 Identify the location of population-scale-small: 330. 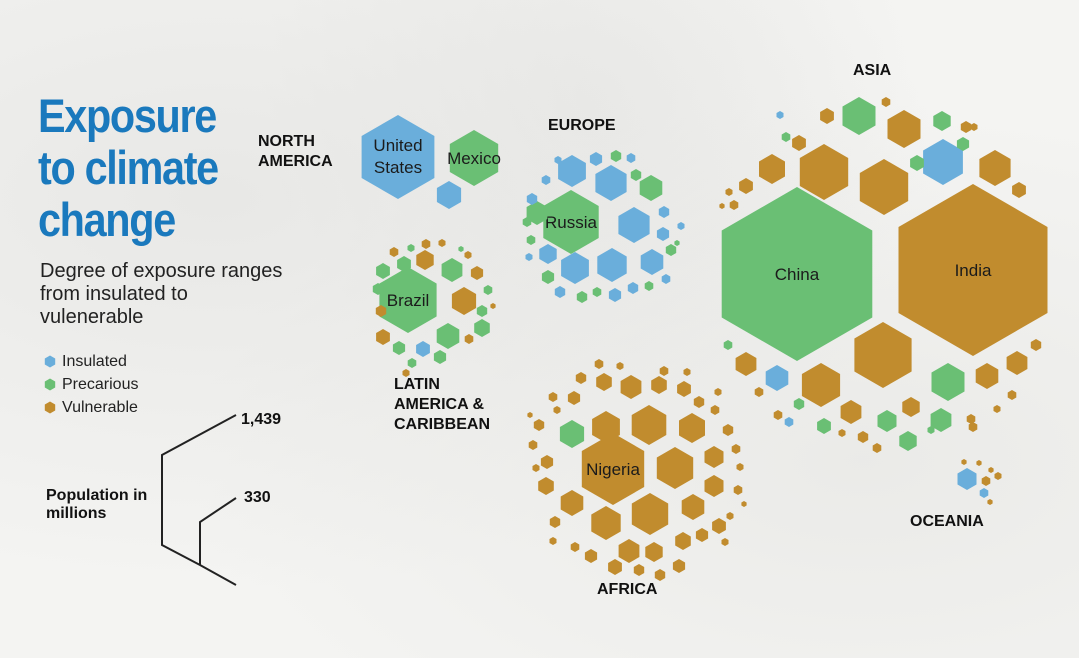
(257, 497).